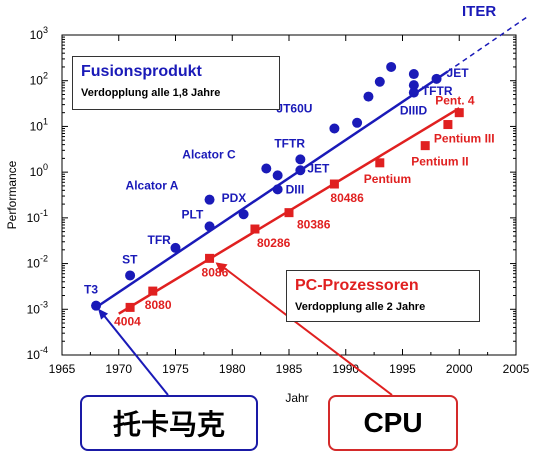 This screenshot has height=465, width=550. I want to click on pc-legend-box: PC-Prozessoren Verdopplung alle 2 Jahre, so click(383, 296).